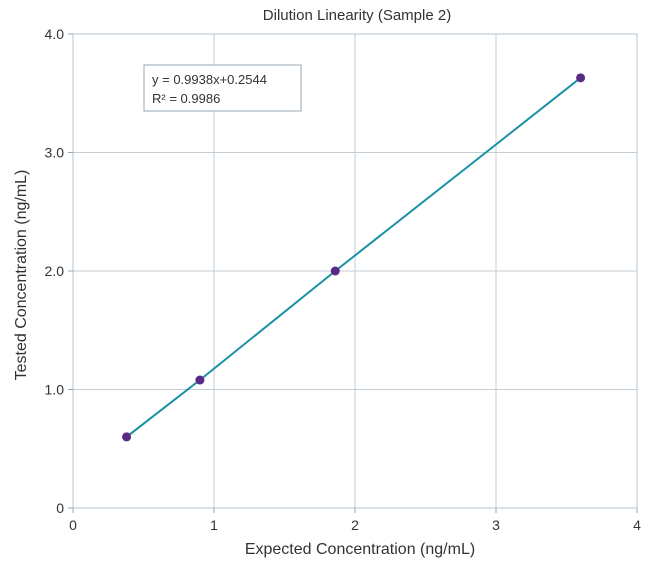  I want to click on y-axis-ticks: 0 1.0 2.0 3.0 4.0, so click(59, 271).